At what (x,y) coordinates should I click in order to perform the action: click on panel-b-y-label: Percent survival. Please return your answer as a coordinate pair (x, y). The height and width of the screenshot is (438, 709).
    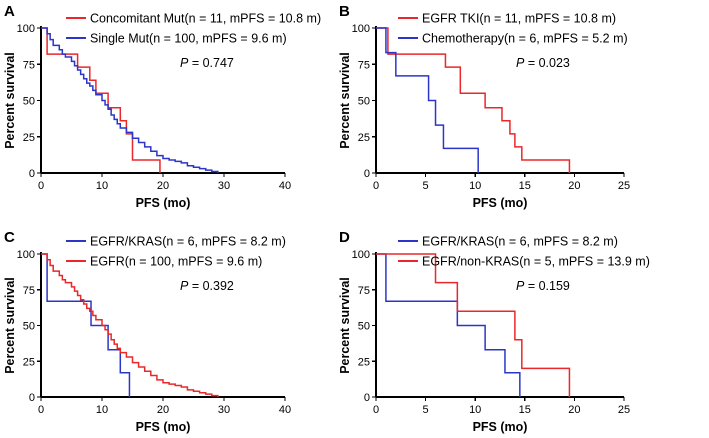
    Looking at the image, I should click on (345, 100).